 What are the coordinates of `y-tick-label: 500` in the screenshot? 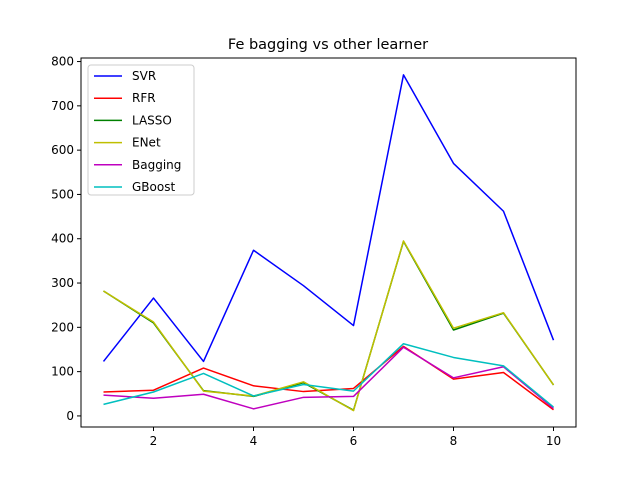 It's located at (62, 194).